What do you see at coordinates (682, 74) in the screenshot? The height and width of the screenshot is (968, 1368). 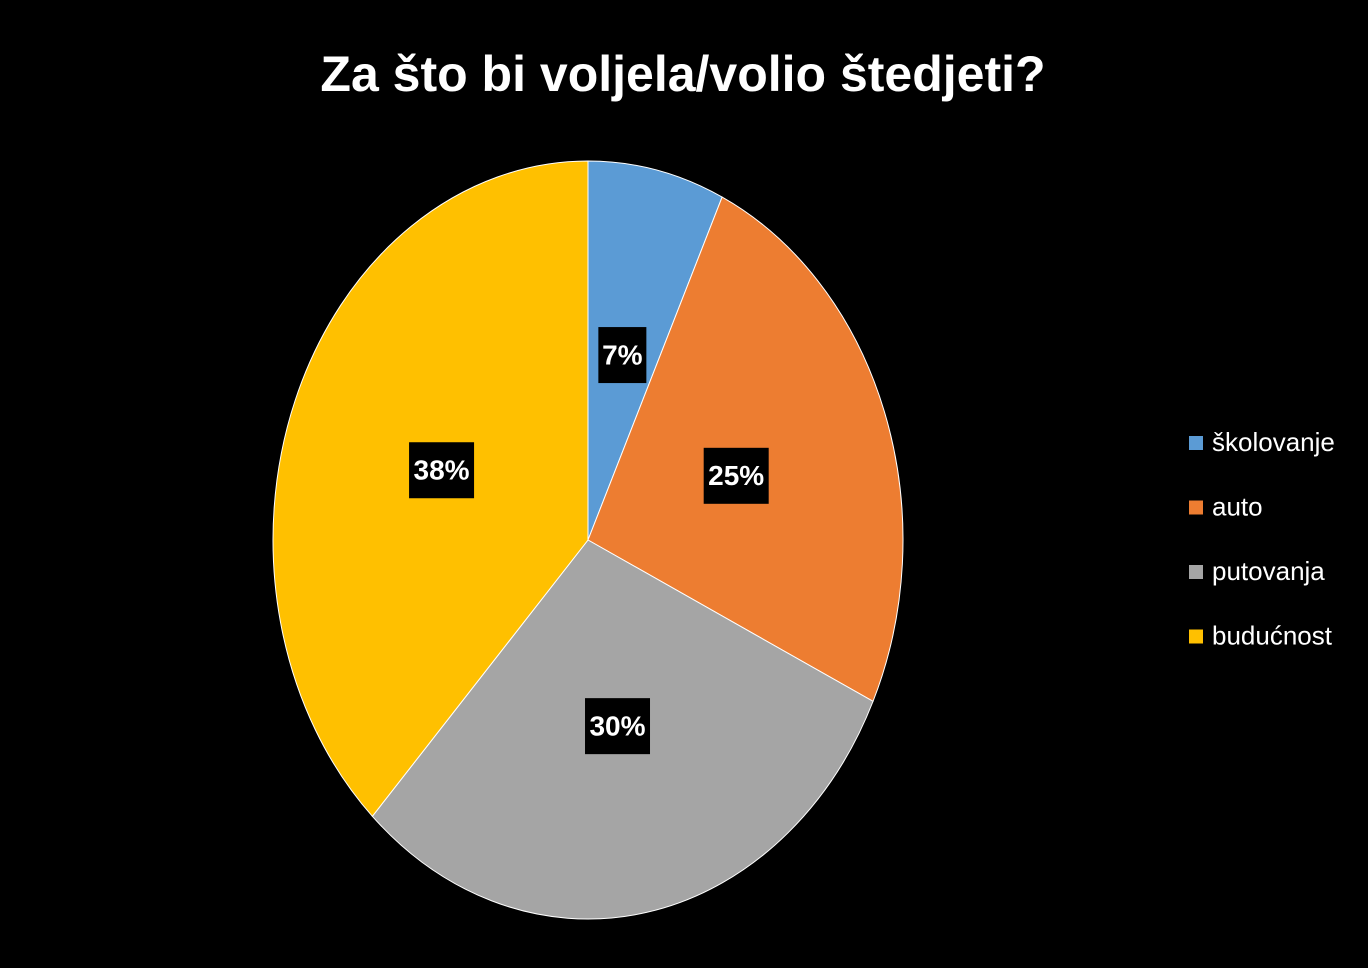 I see `chart-title: Za što bi voljela/volio štedjeti?` at bounding box center [682, 74].